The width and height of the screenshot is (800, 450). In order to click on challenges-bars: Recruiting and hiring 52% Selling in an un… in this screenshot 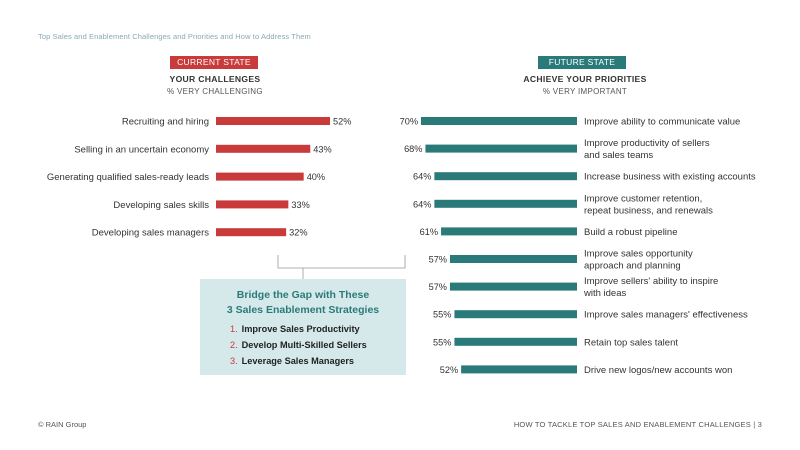, I will do `click(199, 178)`.